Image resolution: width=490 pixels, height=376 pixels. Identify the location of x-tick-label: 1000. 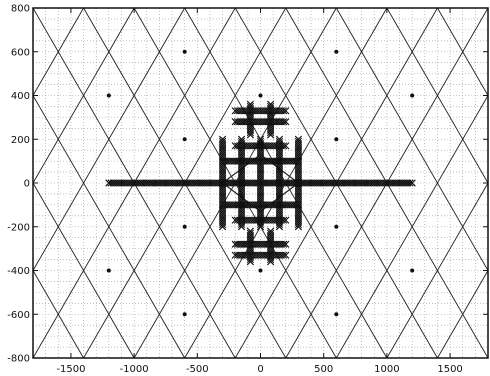
(386, 369).